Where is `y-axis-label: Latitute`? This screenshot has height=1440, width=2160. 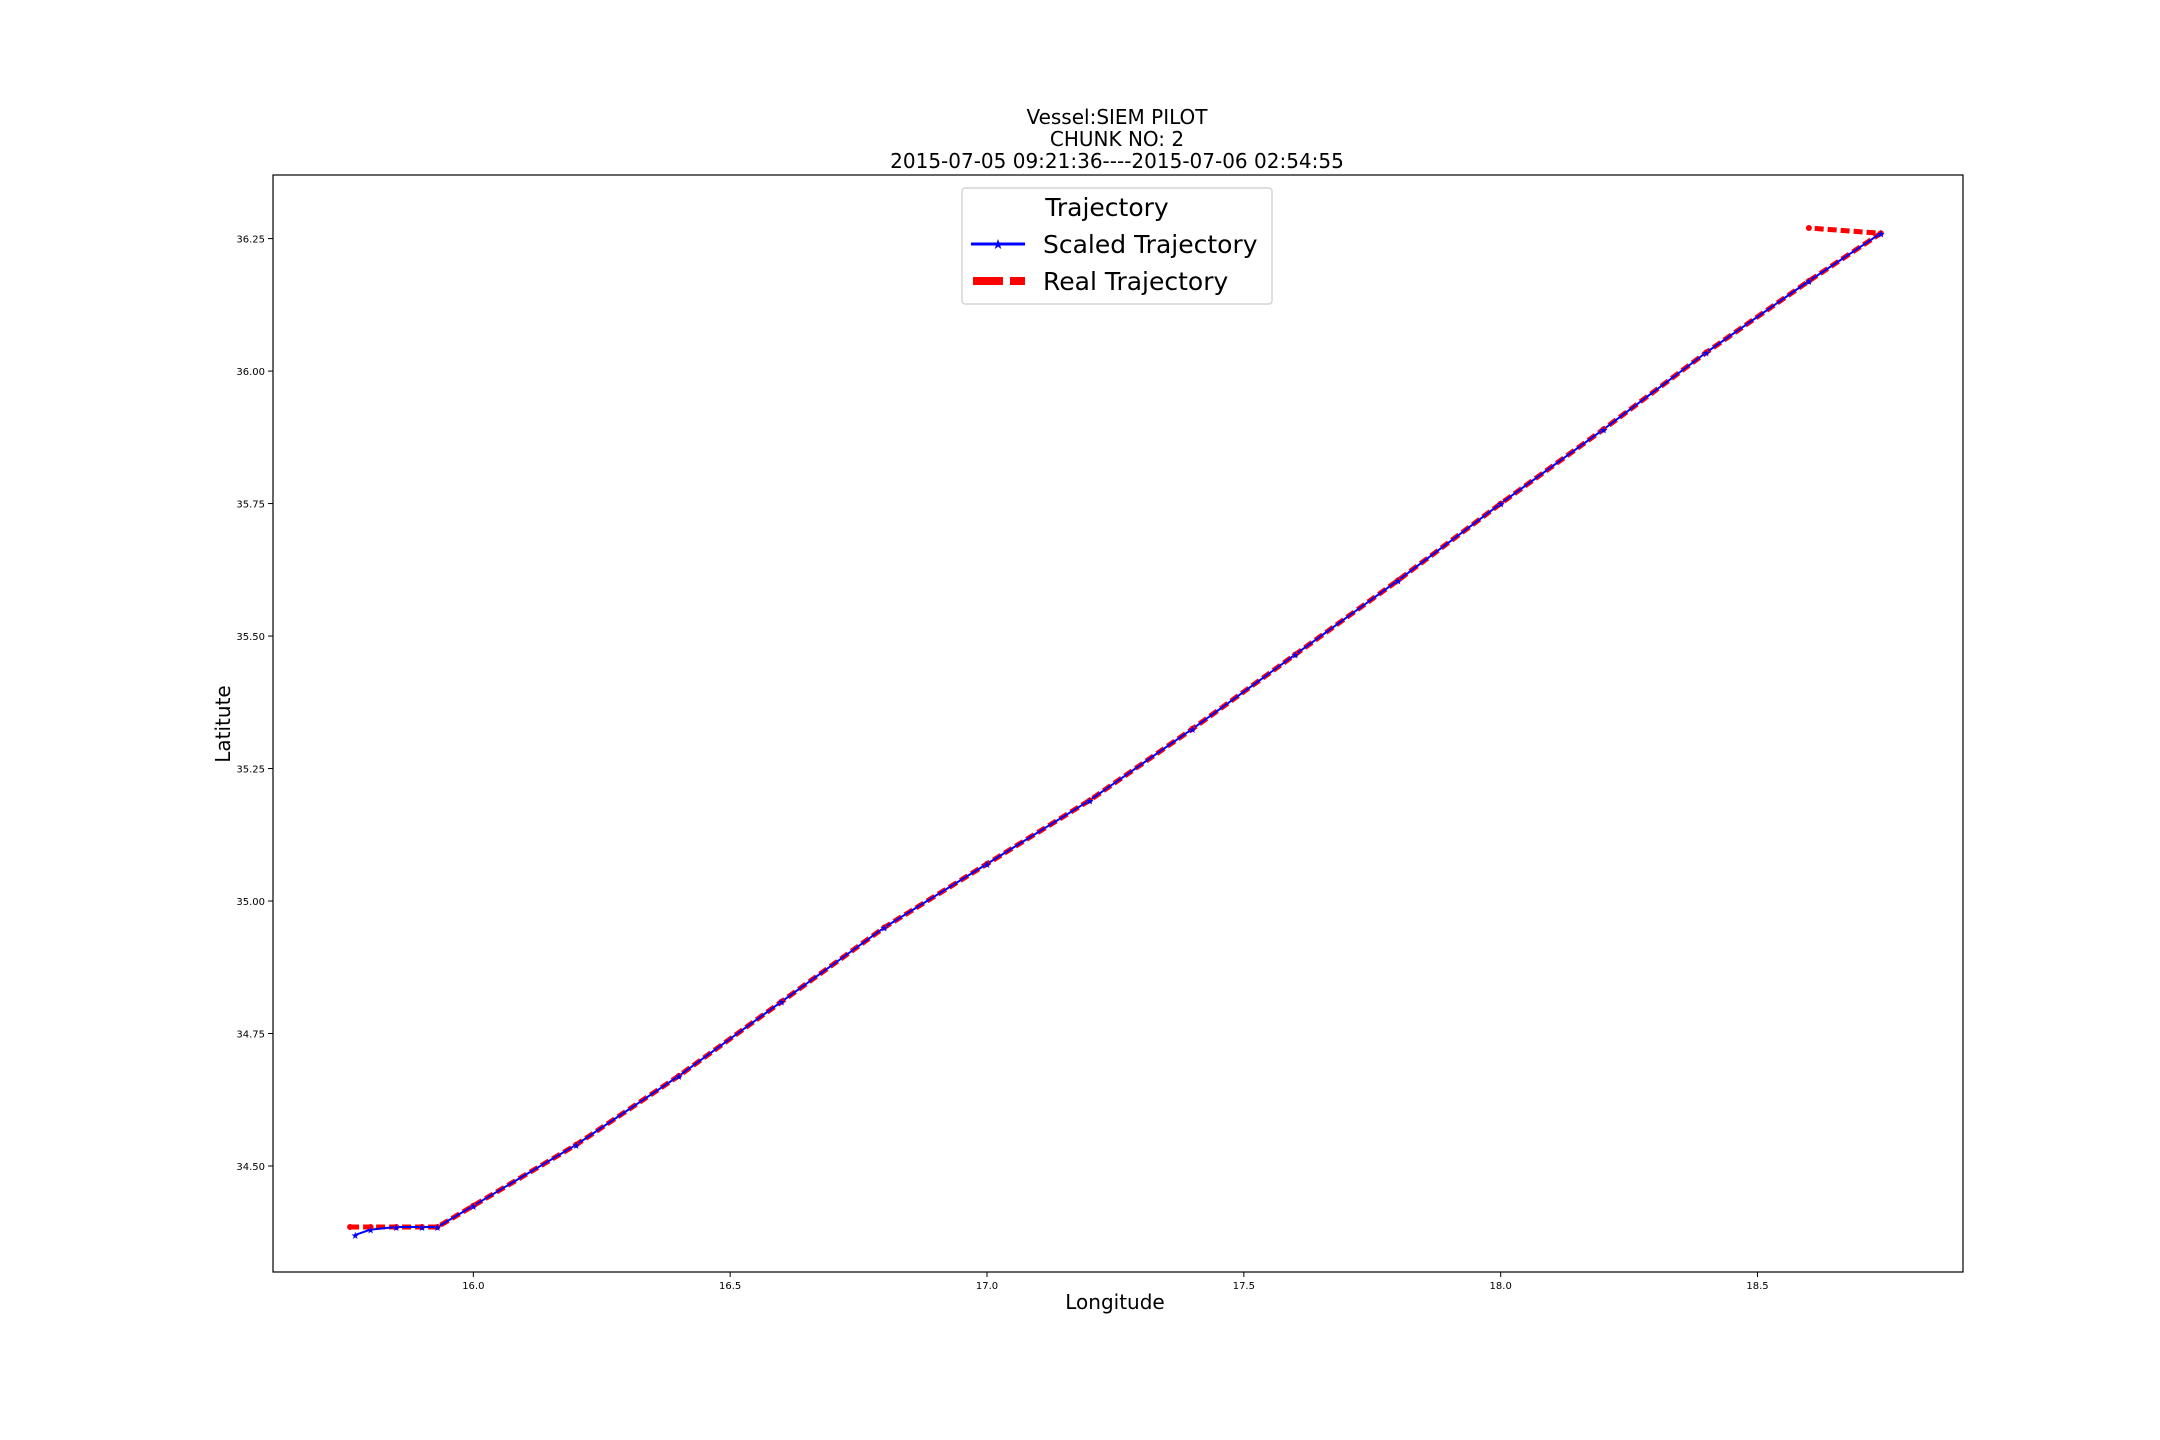 y-axis-label: Latitute is located at coordinates (223, 723).